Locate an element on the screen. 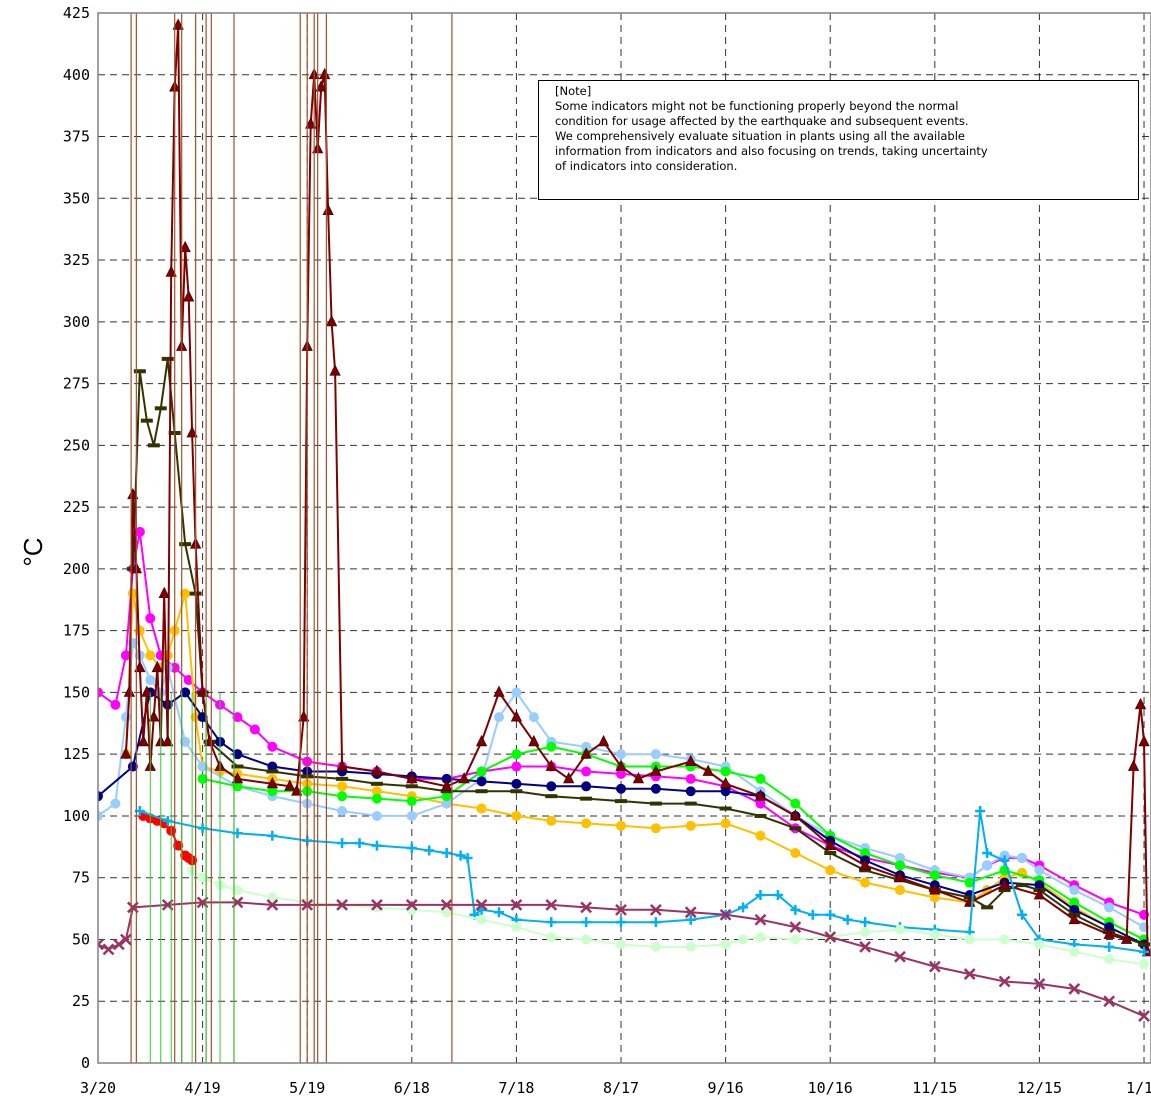  note-title: [Note] is located at coordinates (573, 91).